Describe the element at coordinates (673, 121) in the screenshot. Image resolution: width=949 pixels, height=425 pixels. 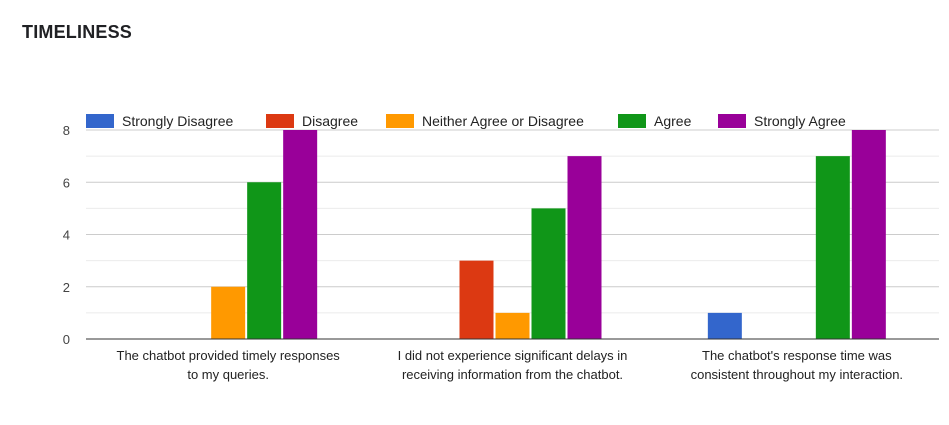
I see `legend-label: Agree` at that location.